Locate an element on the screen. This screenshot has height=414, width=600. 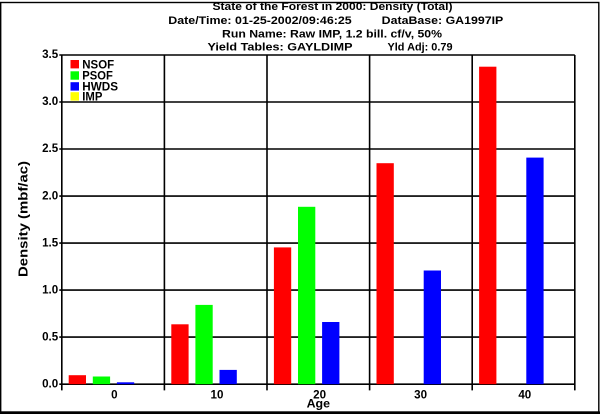
svg-text: 1.0 is located at coordinates (50, 289).